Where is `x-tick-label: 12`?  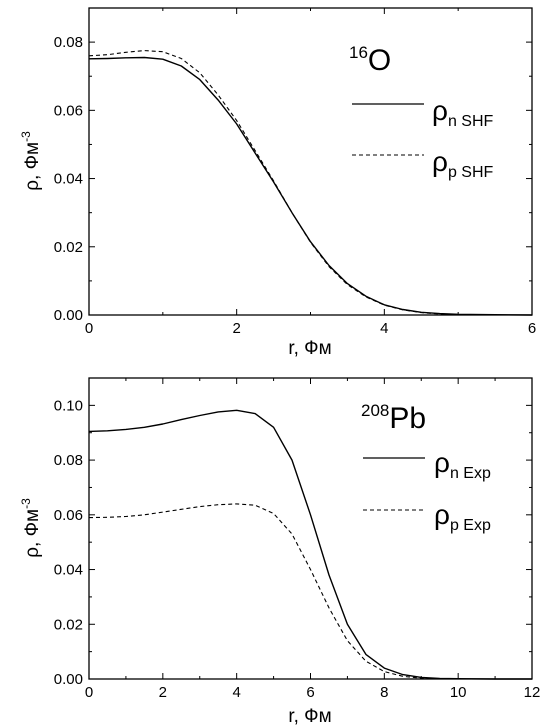
x-tick-label: 12 is located at coordinates (532, 692).